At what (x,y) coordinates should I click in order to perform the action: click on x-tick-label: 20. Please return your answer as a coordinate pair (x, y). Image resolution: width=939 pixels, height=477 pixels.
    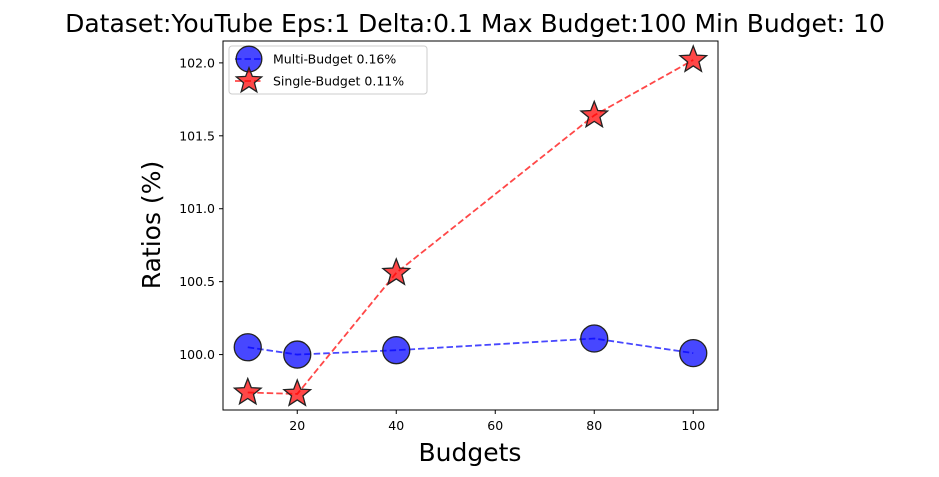
    Looking at the image, I should click on (297, 425).